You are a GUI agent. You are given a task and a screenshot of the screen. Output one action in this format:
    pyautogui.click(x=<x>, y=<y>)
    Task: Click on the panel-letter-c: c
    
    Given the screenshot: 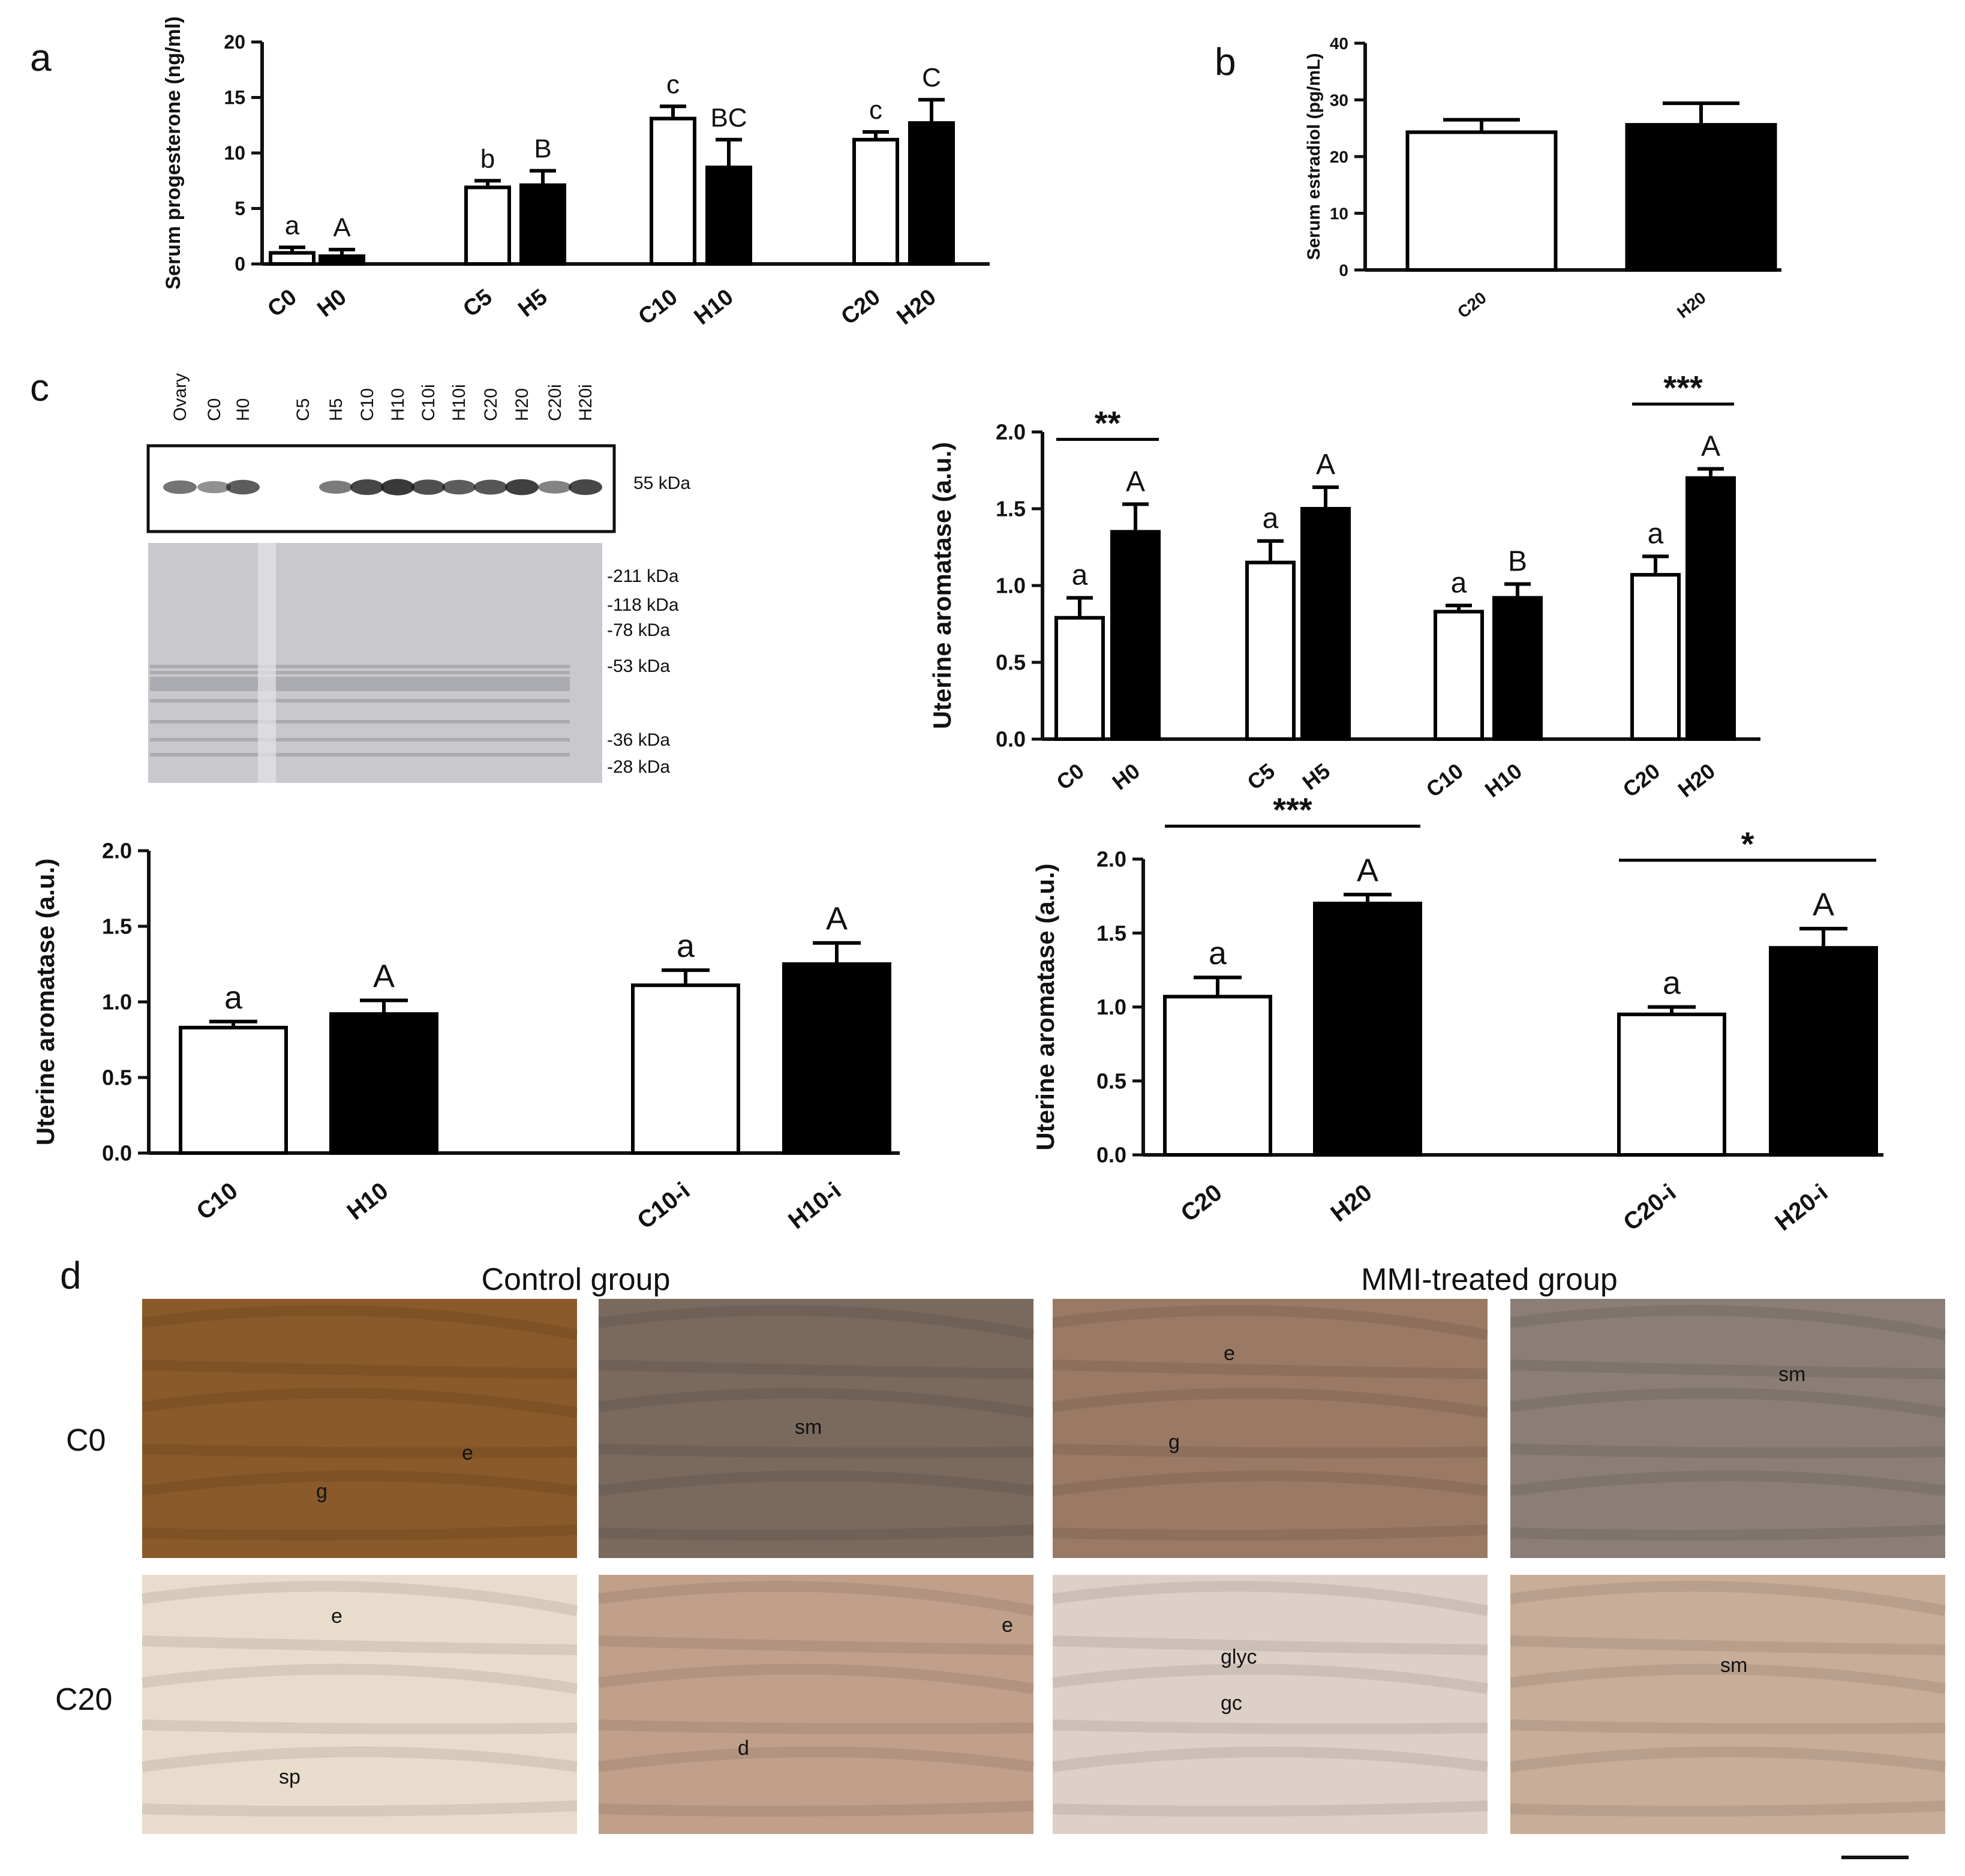 What is the action you would take?
    pyautogui.click(x=39, y=387)
    